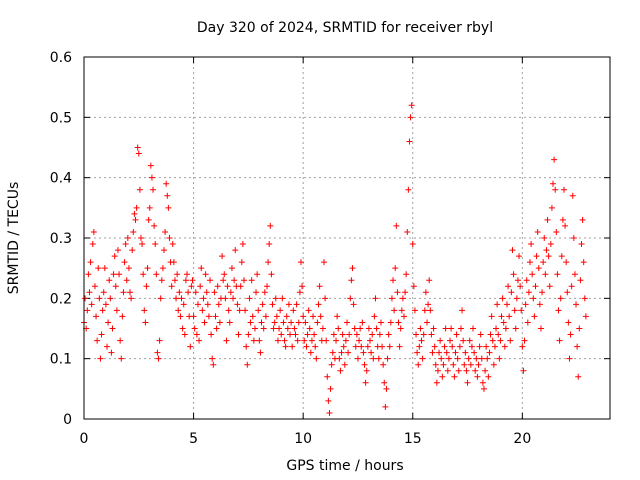 The width and height of the screenshot is (640, 480). Describe the element at coordinates (306, 439) in the screenshot. I see `x-tick-labels: 0 5 10 15 20` at that location.